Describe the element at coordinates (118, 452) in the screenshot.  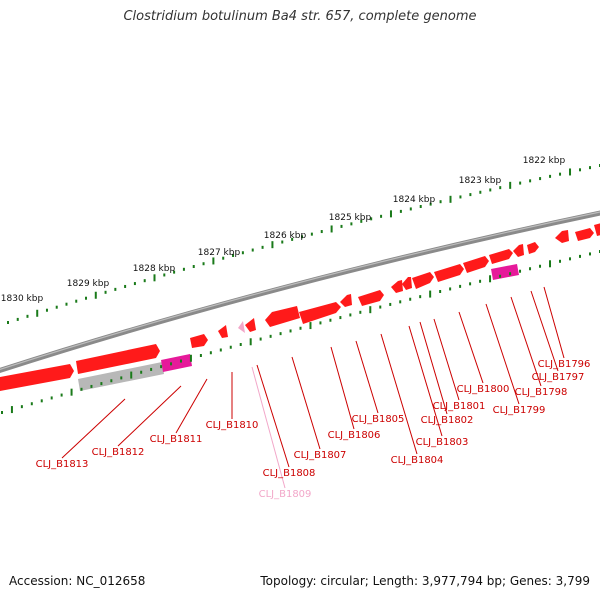
I see `gene-label: CLJ_B1812` at that location.